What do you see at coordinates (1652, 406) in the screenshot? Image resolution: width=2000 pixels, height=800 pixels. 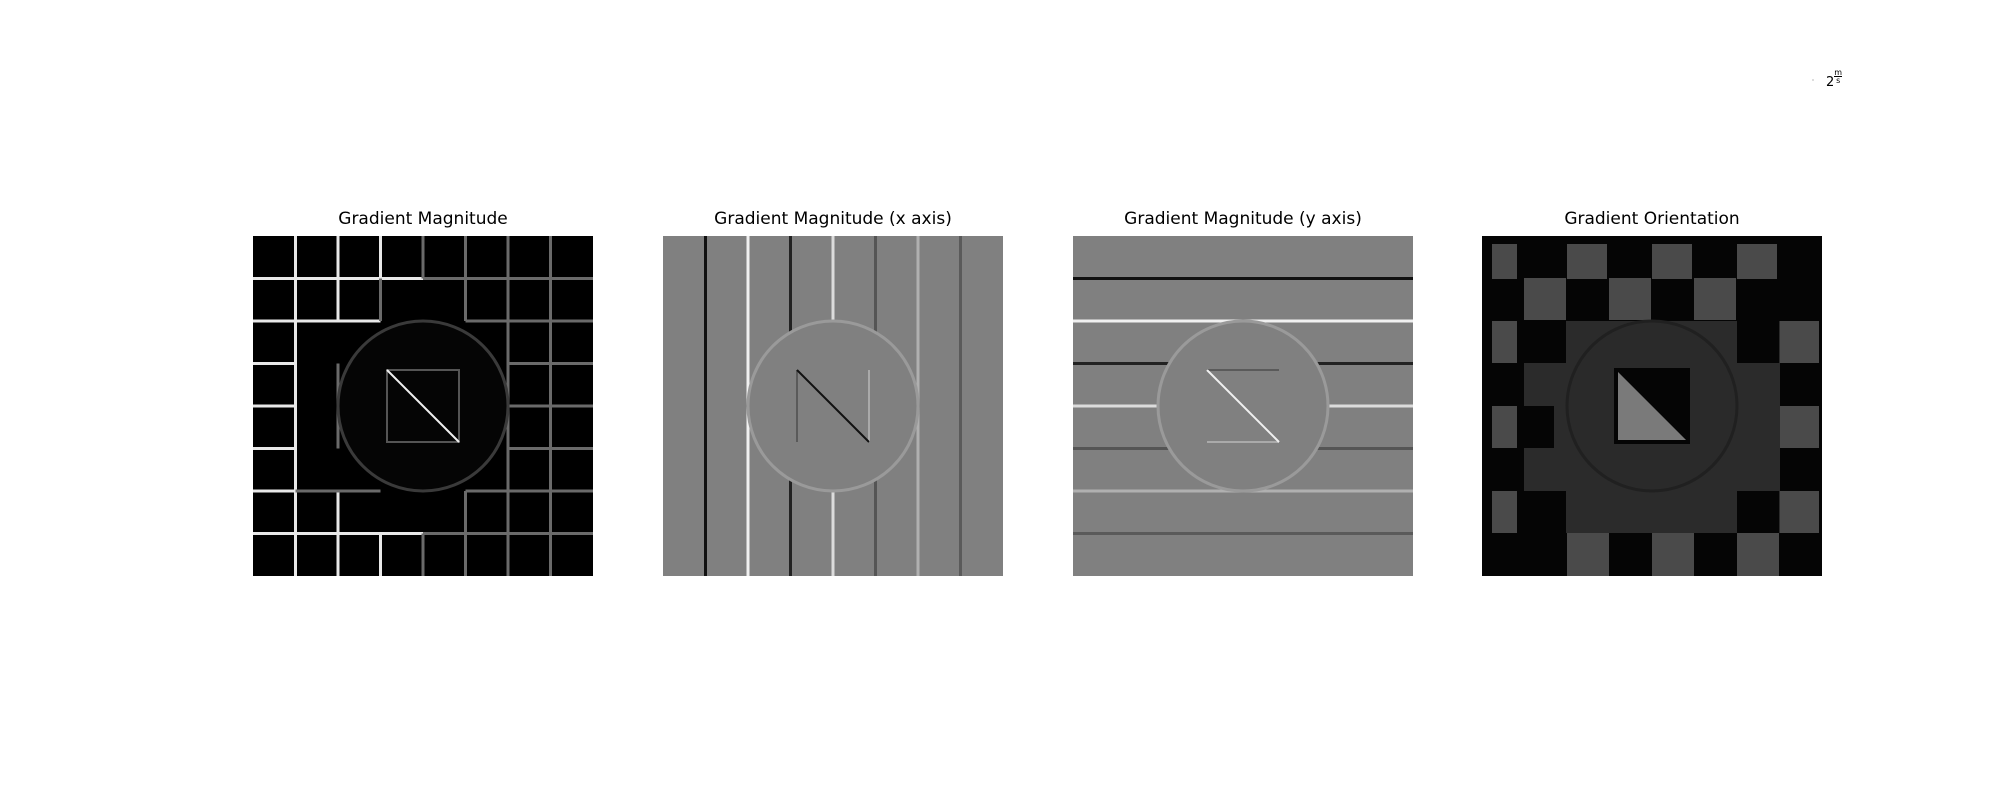 I see `gradient-orientation-image` at bounding box center [1652, 406].